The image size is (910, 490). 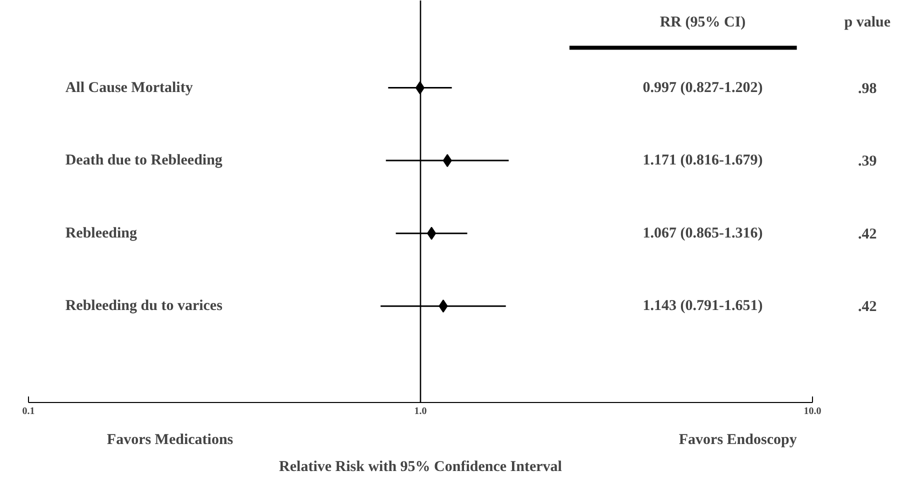 What do you see at coordinates (28, 412) in the screenshot?
I see `x-tick-label: 0.1` at bounding box center [28, 412].